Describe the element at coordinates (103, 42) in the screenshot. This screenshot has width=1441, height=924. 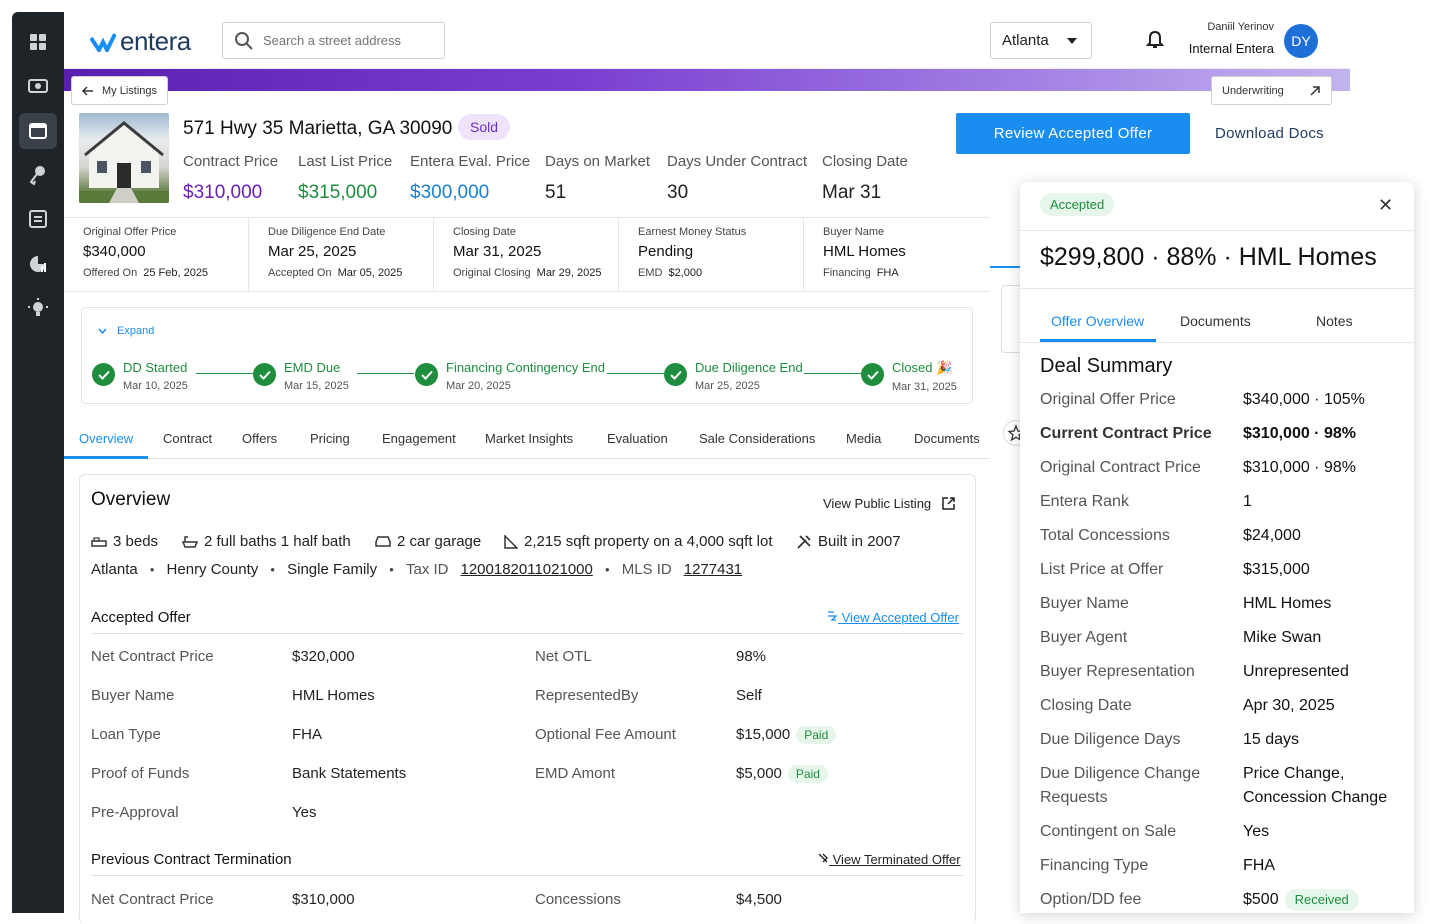
I see `entera-logo-icon` at that location.